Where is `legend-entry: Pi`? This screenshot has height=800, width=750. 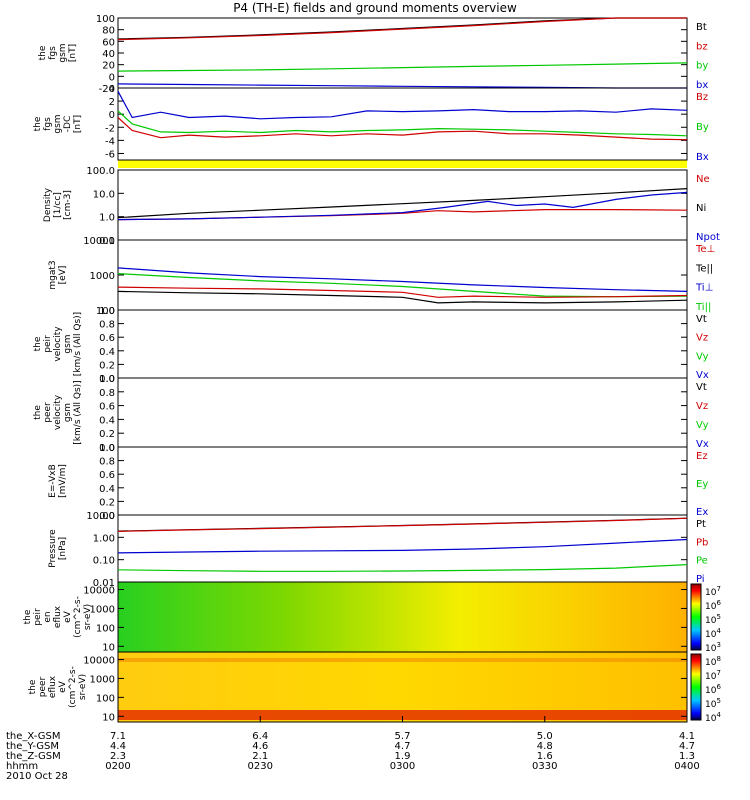
legend-entry: Pi is located at coordinates (700, 579).